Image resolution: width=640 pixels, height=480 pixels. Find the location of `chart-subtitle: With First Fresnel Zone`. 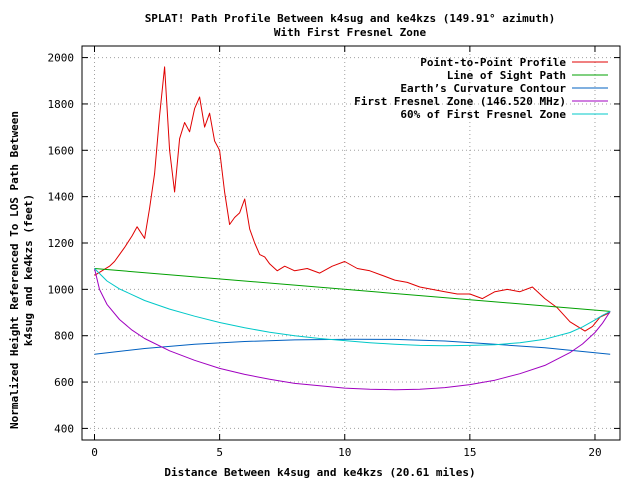

chart-subtitle: With First Fresnel Zone is located at coordinates (350, 32).